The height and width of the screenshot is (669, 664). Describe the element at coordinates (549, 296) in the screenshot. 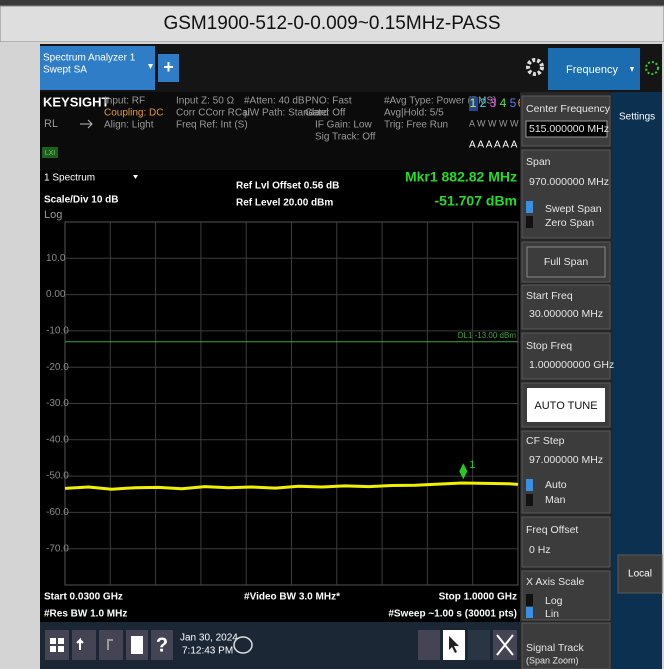

I see `softkey-label: Start Freq` at that location.